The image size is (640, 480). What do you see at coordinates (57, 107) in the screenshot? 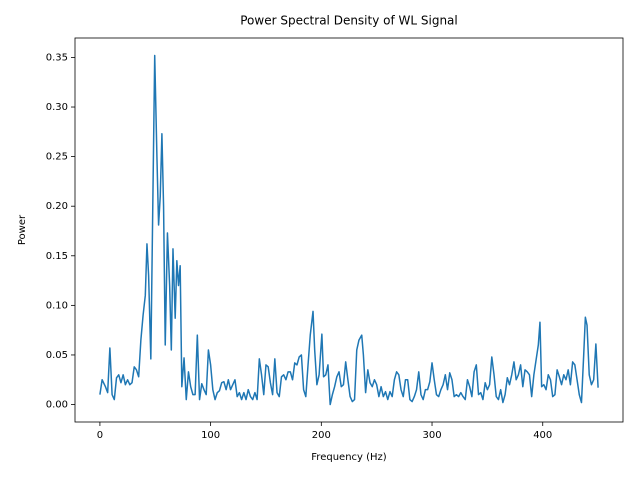
I see `y-tick-label: 0.30` at bounding box center [57, 107].